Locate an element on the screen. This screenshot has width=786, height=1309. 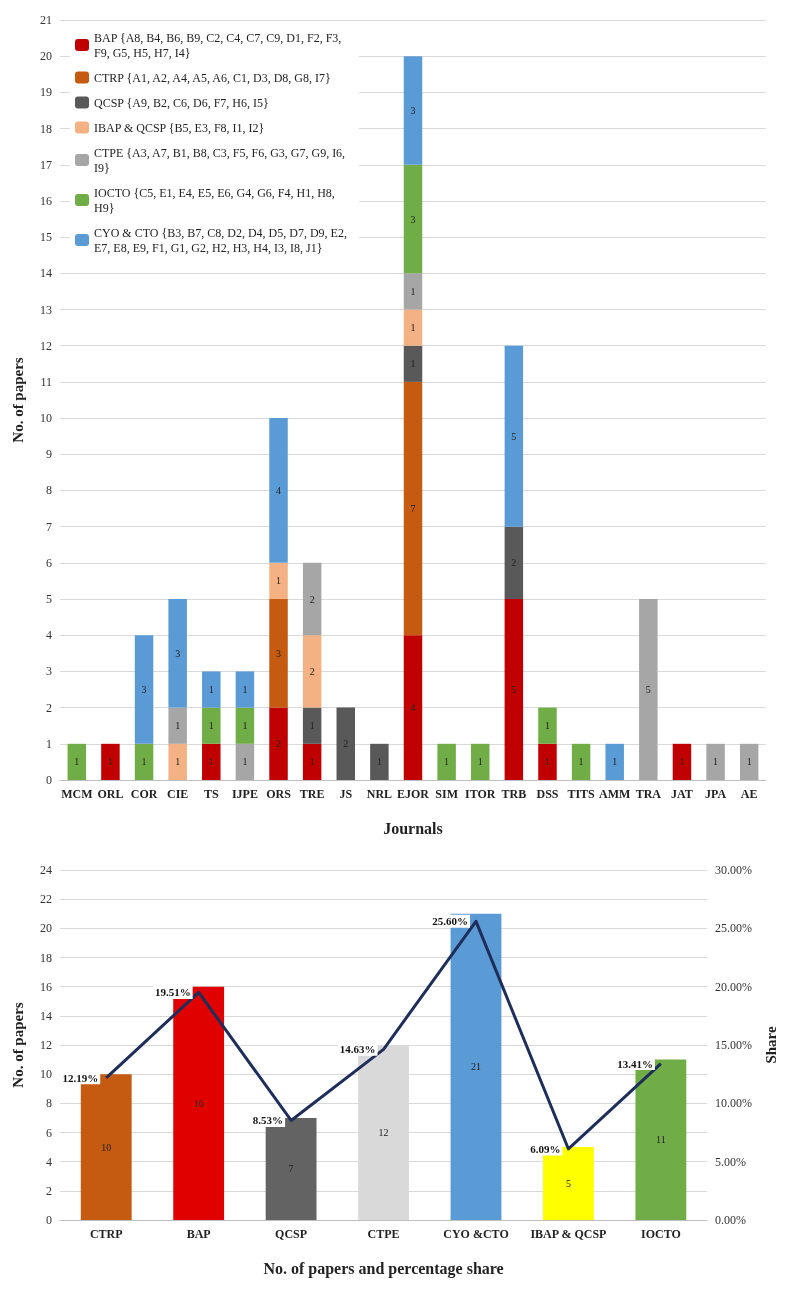
legend-label: IOCTO {C5, E1, E4, E5, E6, G4, G6, F4, H1, H8, H9} is located at coordinates (216, 200).